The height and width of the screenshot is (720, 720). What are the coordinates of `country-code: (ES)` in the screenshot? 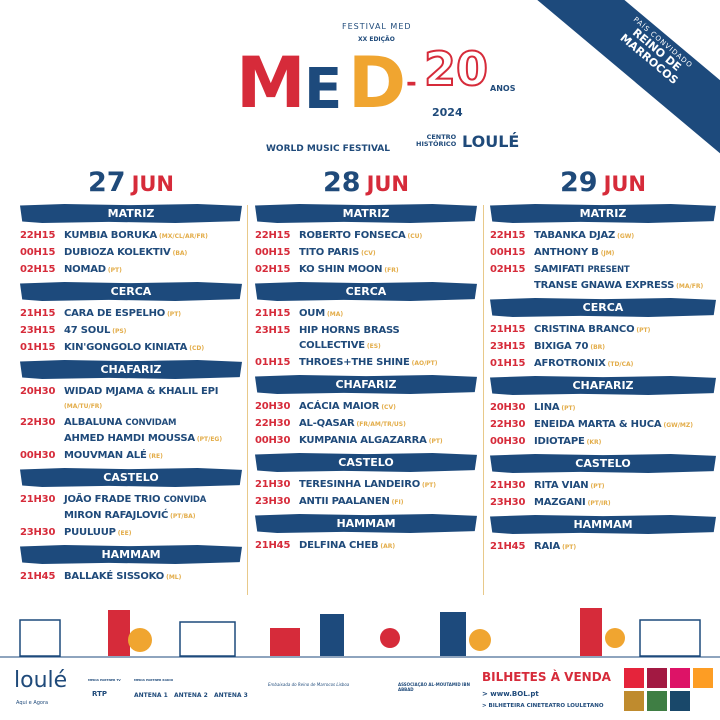 It's located at (373, 346).